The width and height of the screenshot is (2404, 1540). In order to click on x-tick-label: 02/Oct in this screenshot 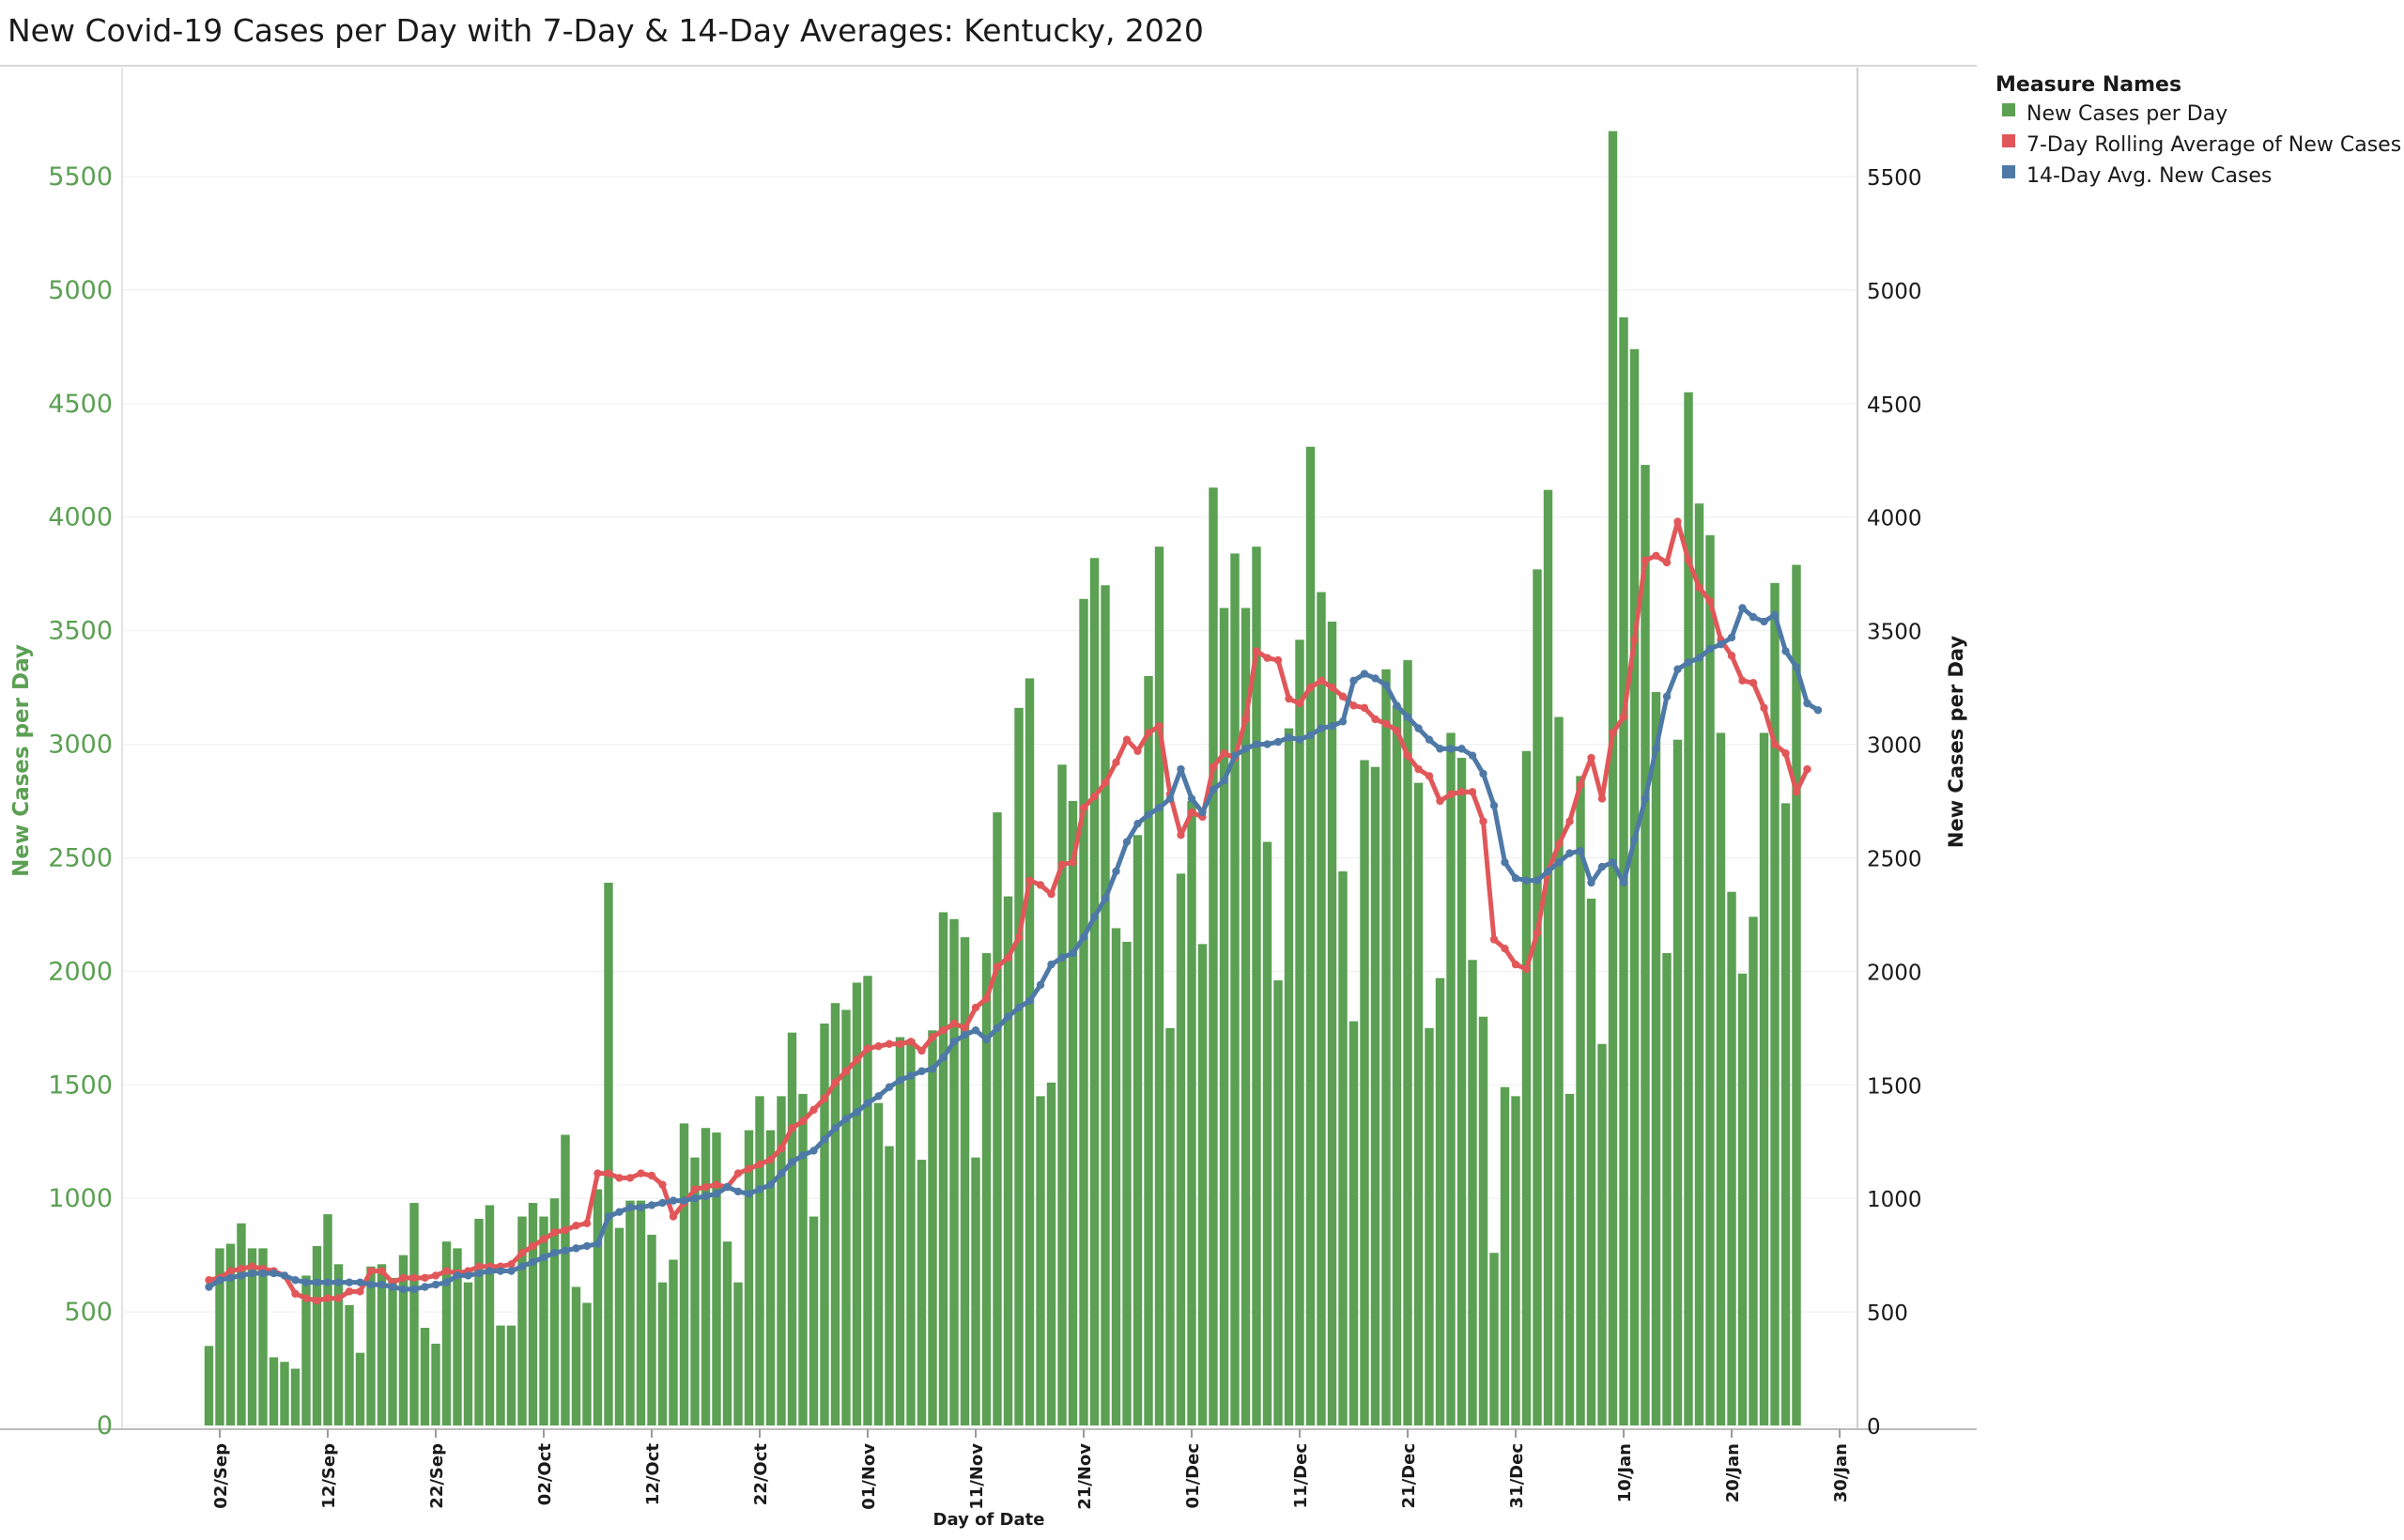, I will do `click(545, 1474)`.